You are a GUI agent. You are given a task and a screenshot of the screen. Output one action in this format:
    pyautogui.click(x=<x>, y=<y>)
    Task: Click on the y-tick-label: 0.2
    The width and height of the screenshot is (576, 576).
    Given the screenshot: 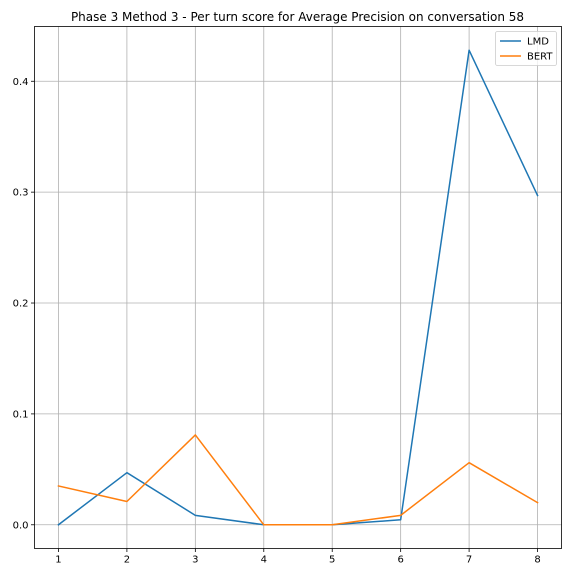 What is the action you would take?
    pyautogui.click(x=21, y=304)
    